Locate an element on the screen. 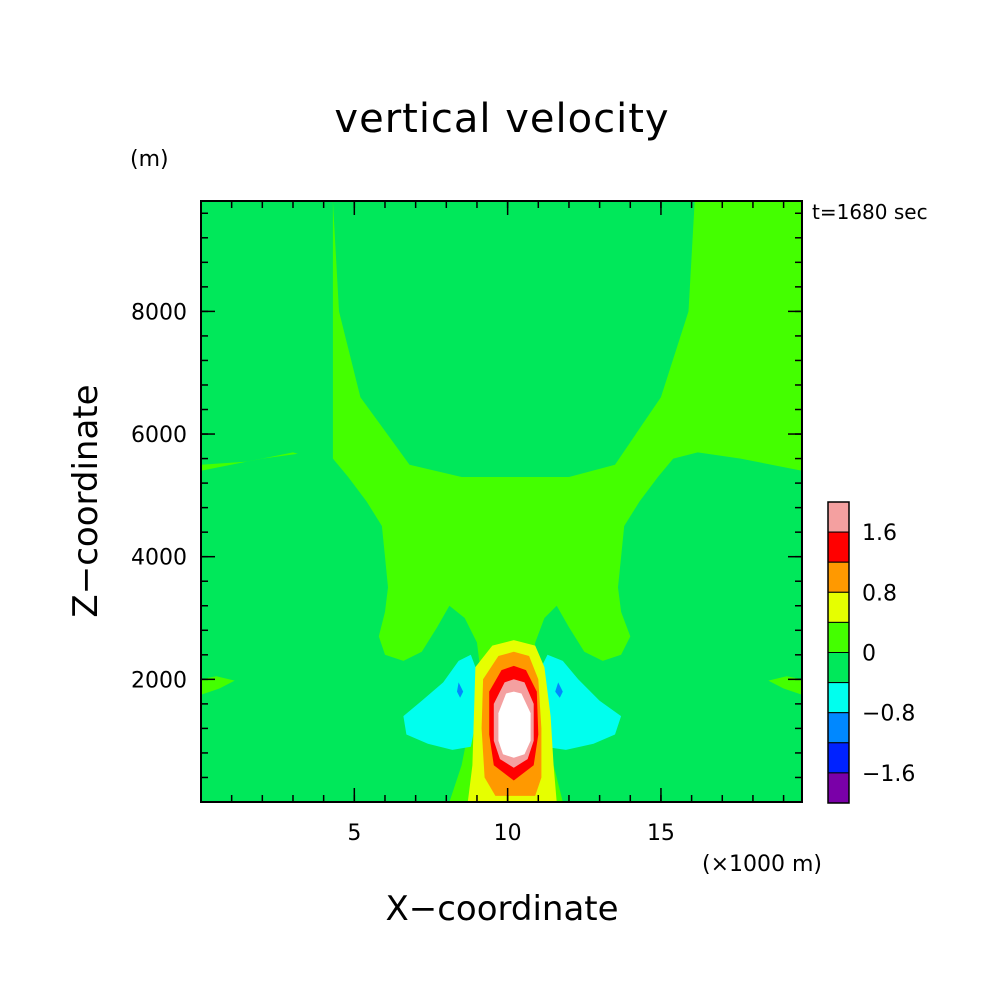 This screenshot has height=1004, width=1004. colorbar-tick-label: 0.8 is located at coordinates (879, 593).